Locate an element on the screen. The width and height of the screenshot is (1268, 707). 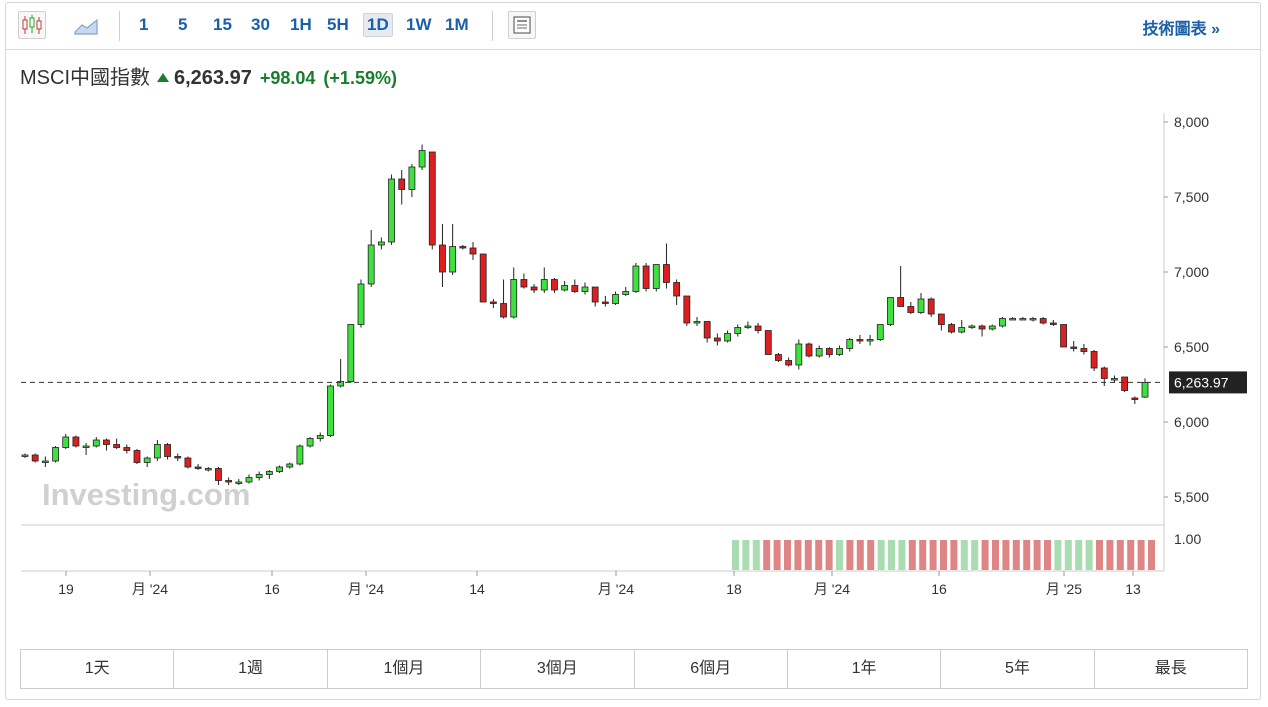
technical-chart-link: 技術圖表 » is located at coordinates (1181, 29).